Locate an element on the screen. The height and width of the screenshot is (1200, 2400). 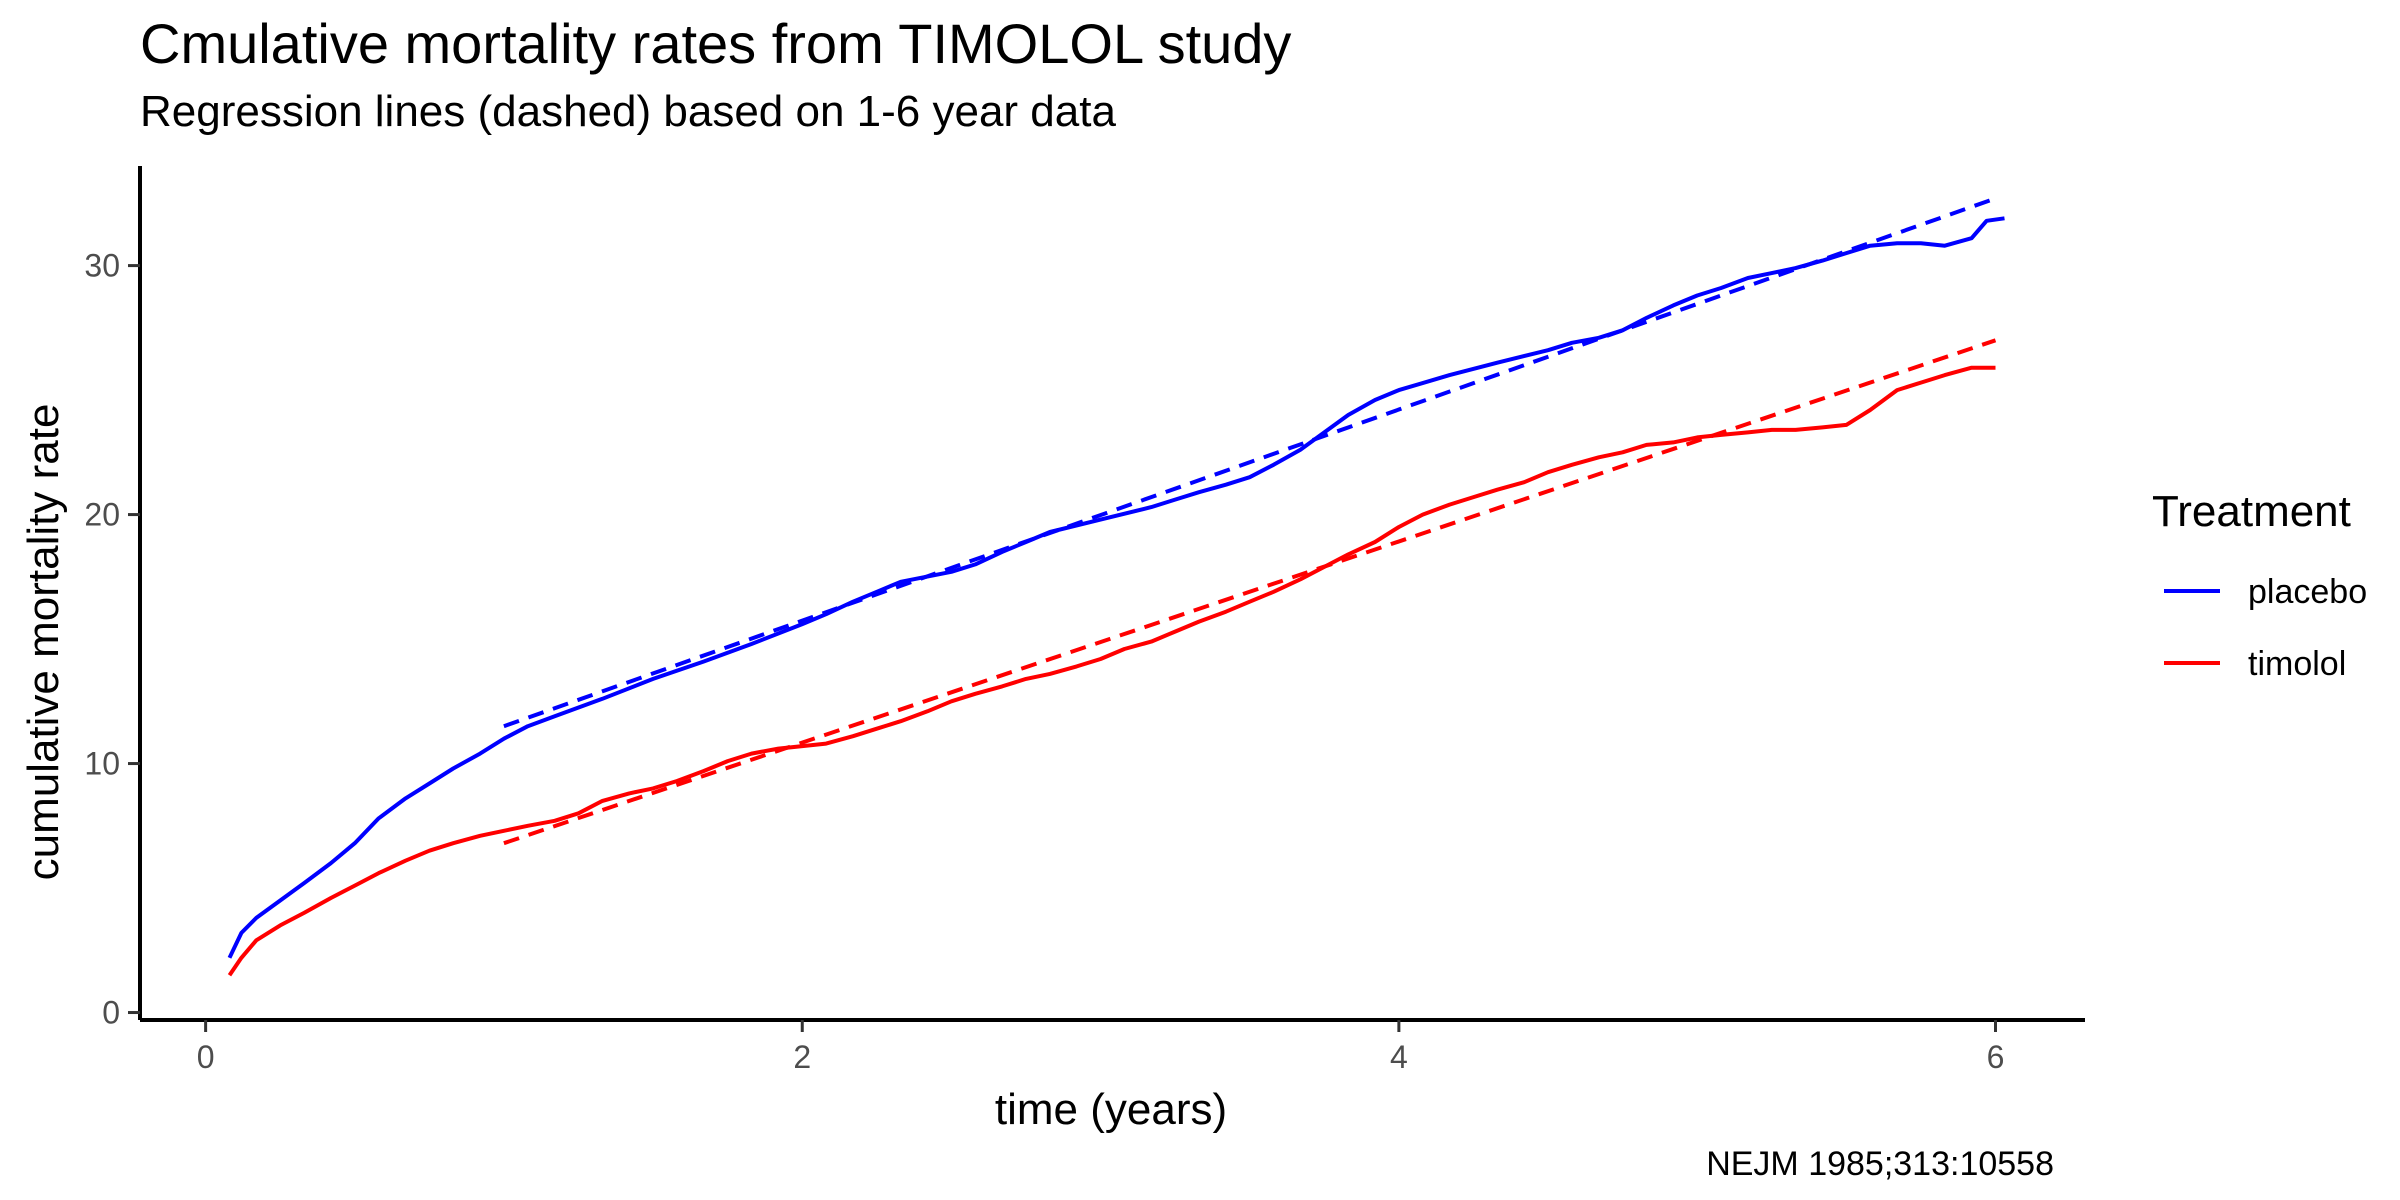
x-tick-label: 4 is located at coordinates (1399, 1057).